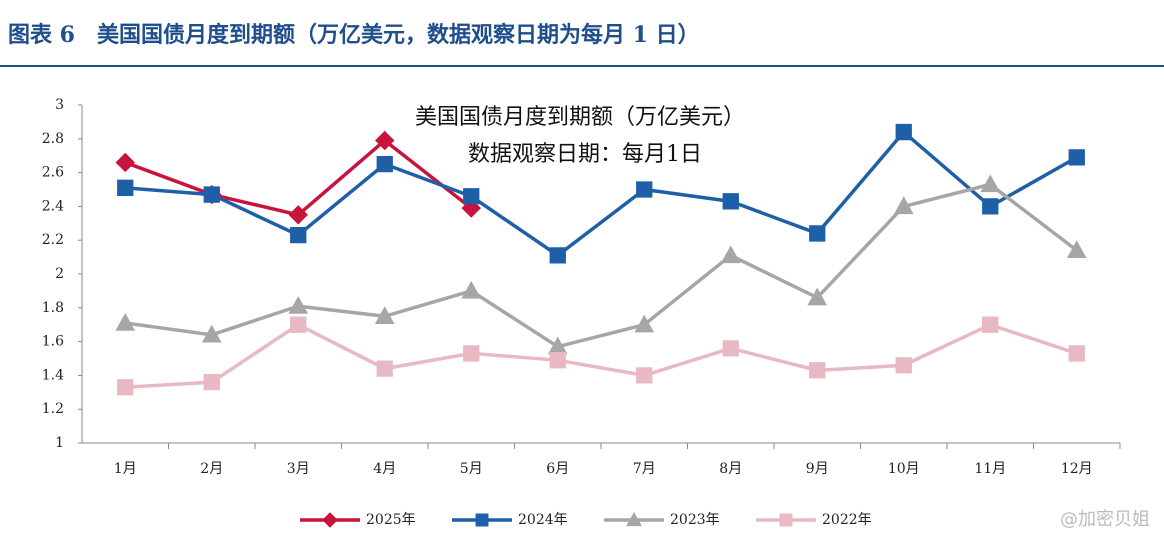 The width and height of the screenshot is (1164, 543). I want to click on y-tick-label: 3, so click(59, 105).